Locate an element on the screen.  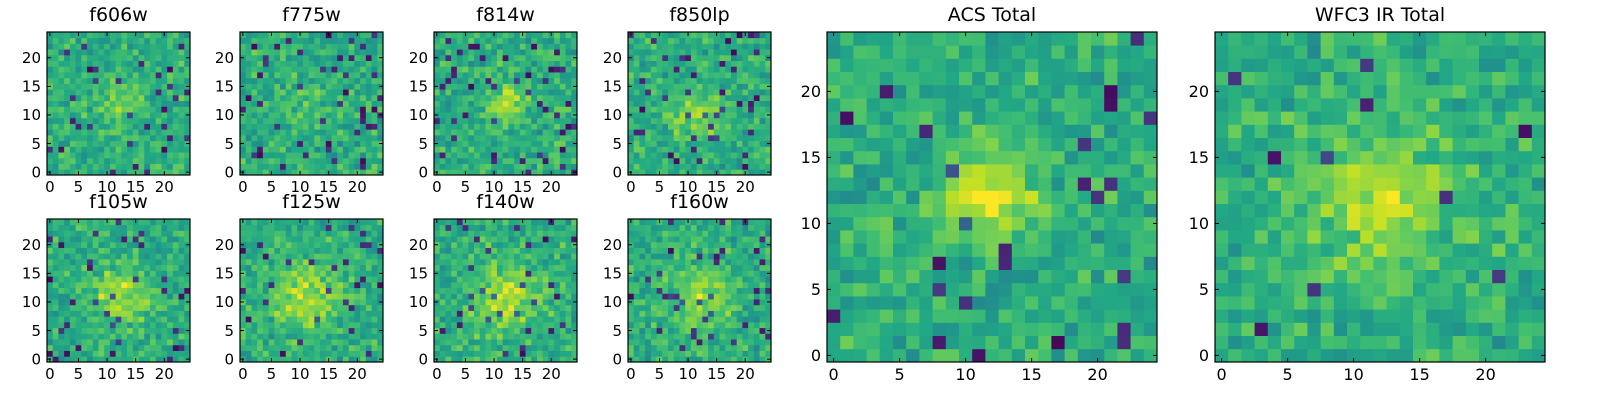
y-tick-label: 15 is located at coordinates (418, 274).